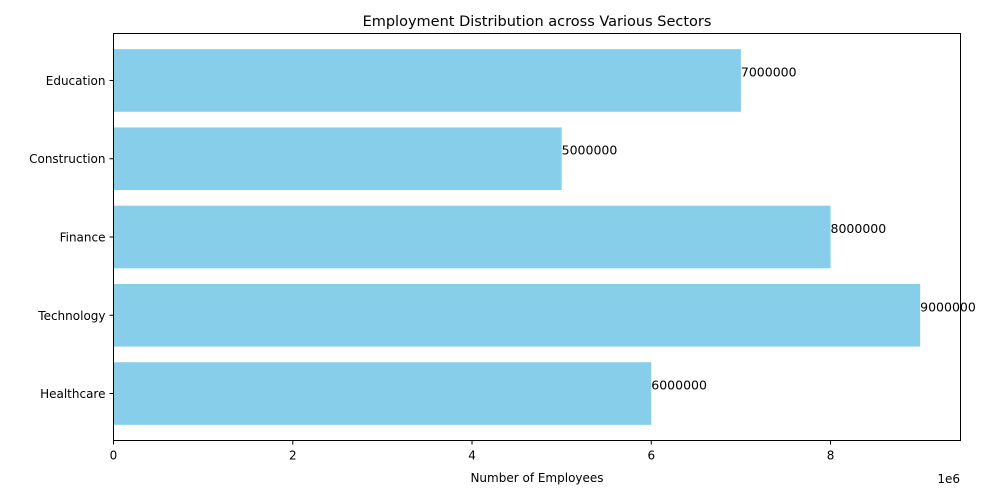 Image resolution: width=1000 pixels, height=500 pixels. Describe the element at coordinates (67, 159) in the screenshot. I see `y-tick-label: Construction` at that location.